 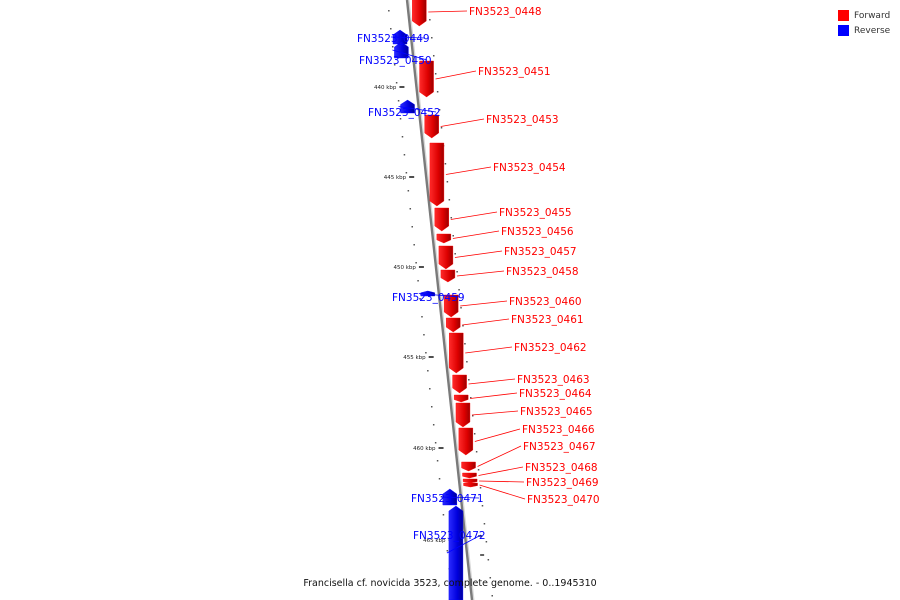 What do you see at coordinates (553, 380) in the screenshot?
I see `gene-label: FN3523_0463` at bounding box center [553, 380].